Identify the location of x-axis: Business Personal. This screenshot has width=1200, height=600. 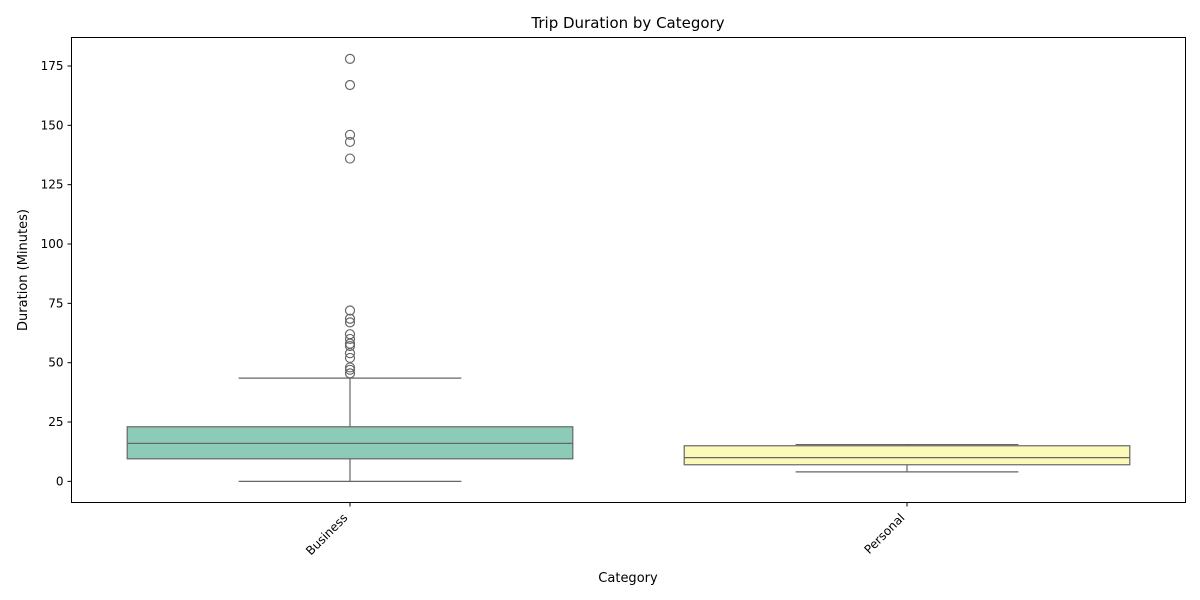
(605, 530).